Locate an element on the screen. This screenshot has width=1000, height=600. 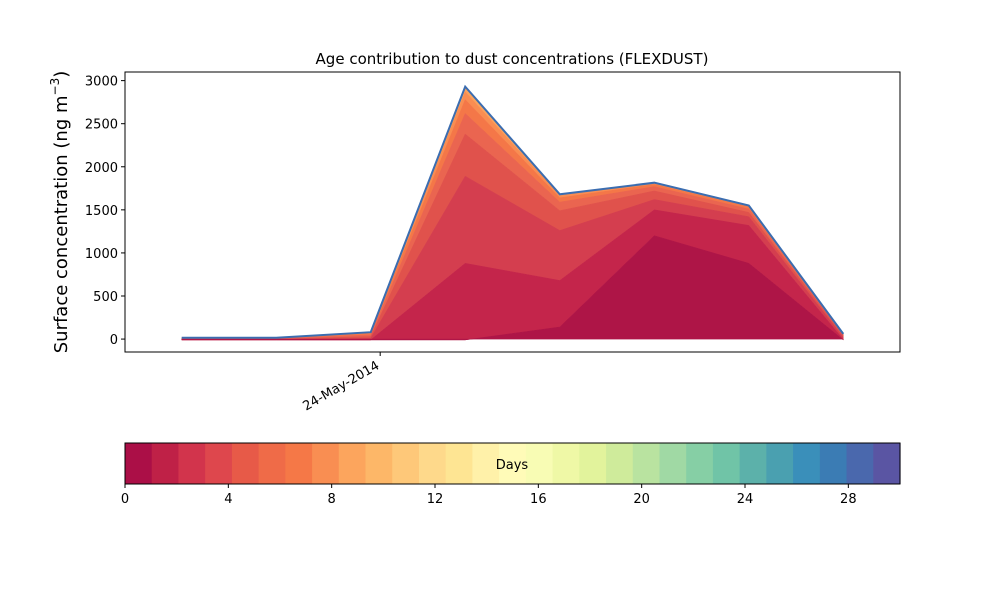
y-axis-label-exponent: −3 is located at coordinates (55, 87).